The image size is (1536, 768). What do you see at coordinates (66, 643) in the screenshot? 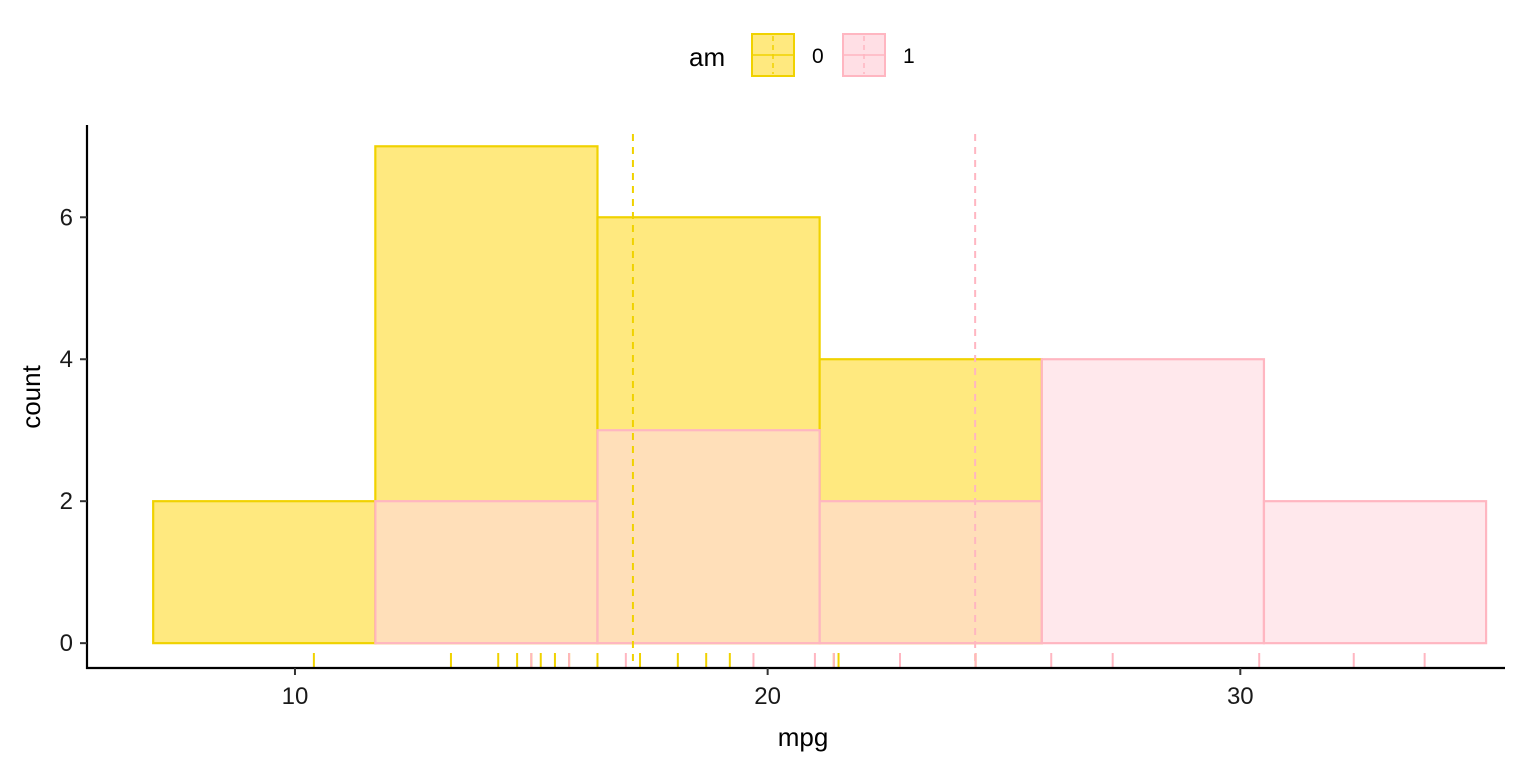
I see `y-tick-label-0: 0` at bounding box center [66, 643].